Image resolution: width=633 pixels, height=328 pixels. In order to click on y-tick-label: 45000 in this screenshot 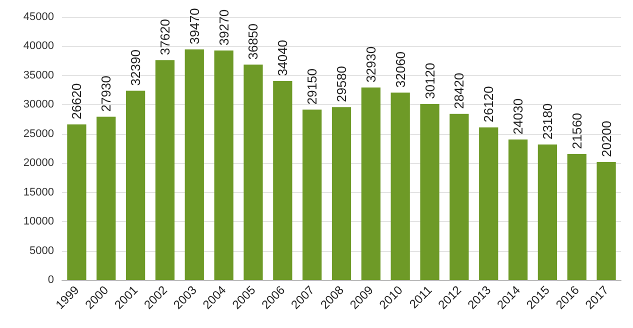, I will do `click(38, 17)`.